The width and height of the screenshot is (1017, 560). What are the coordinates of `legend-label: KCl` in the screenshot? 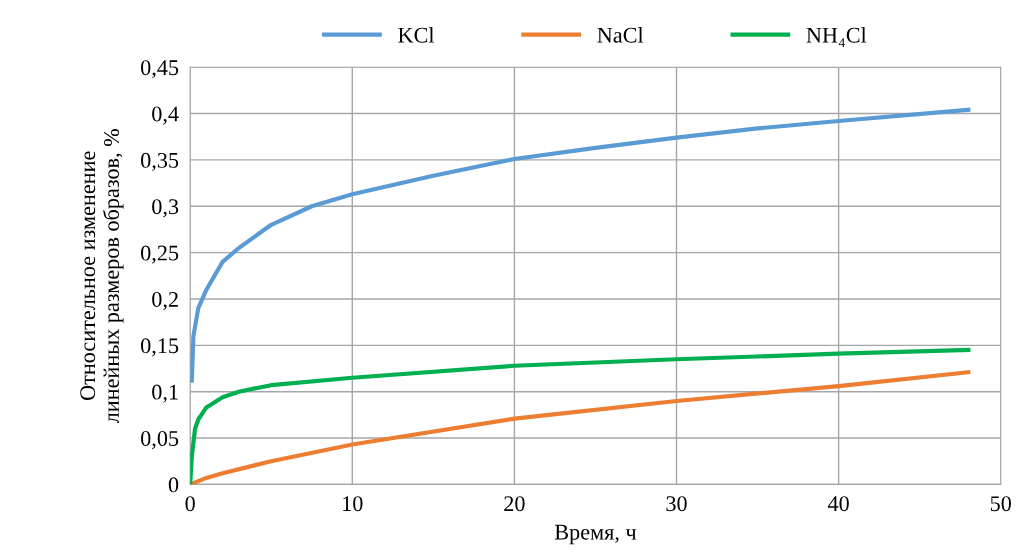 It's located at (416, 35).